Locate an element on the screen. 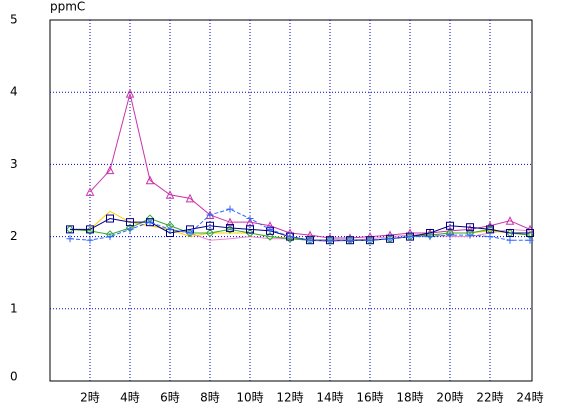 This screenshot has width=578, height=410. x-tick-label: 2時 is located at coordinates (90, 398).